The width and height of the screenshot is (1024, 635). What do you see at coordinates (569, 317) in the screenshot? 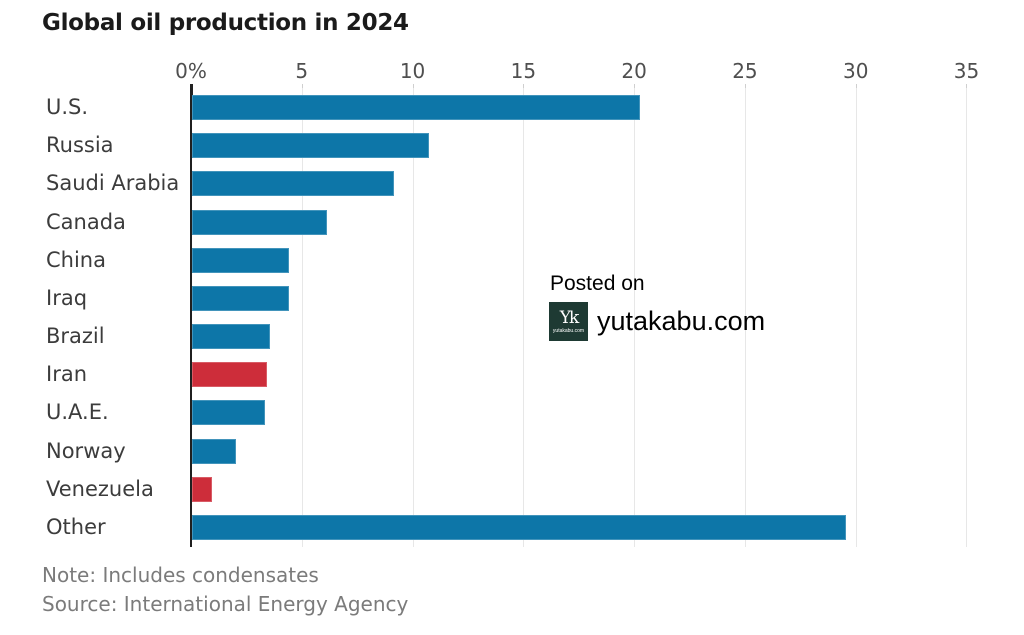
I see `logo-monogram: Yk` at bounding box center [569, 317].